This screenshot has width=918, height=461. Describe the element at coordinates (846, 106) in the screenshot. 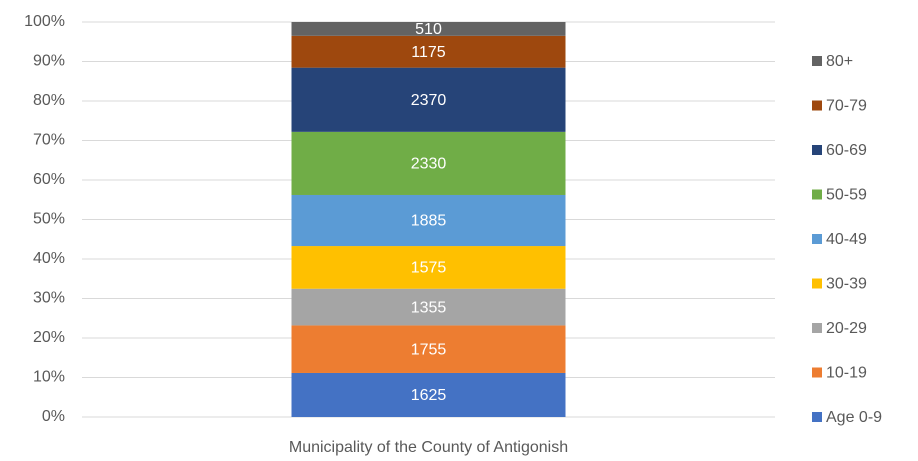

I see `legend-label: 70-79` at that location.